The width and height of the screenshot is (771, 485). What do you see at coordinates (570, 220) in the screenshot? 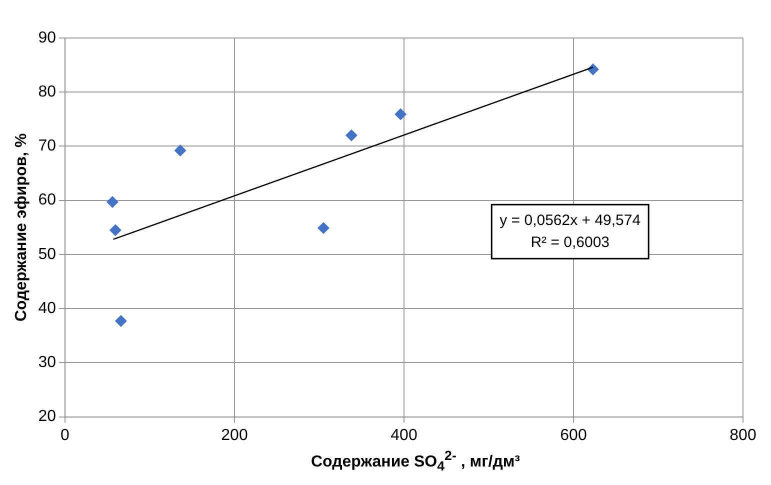
I see `annotation: y = 0,0562x + 49,574` at bounding box center [570, 220].